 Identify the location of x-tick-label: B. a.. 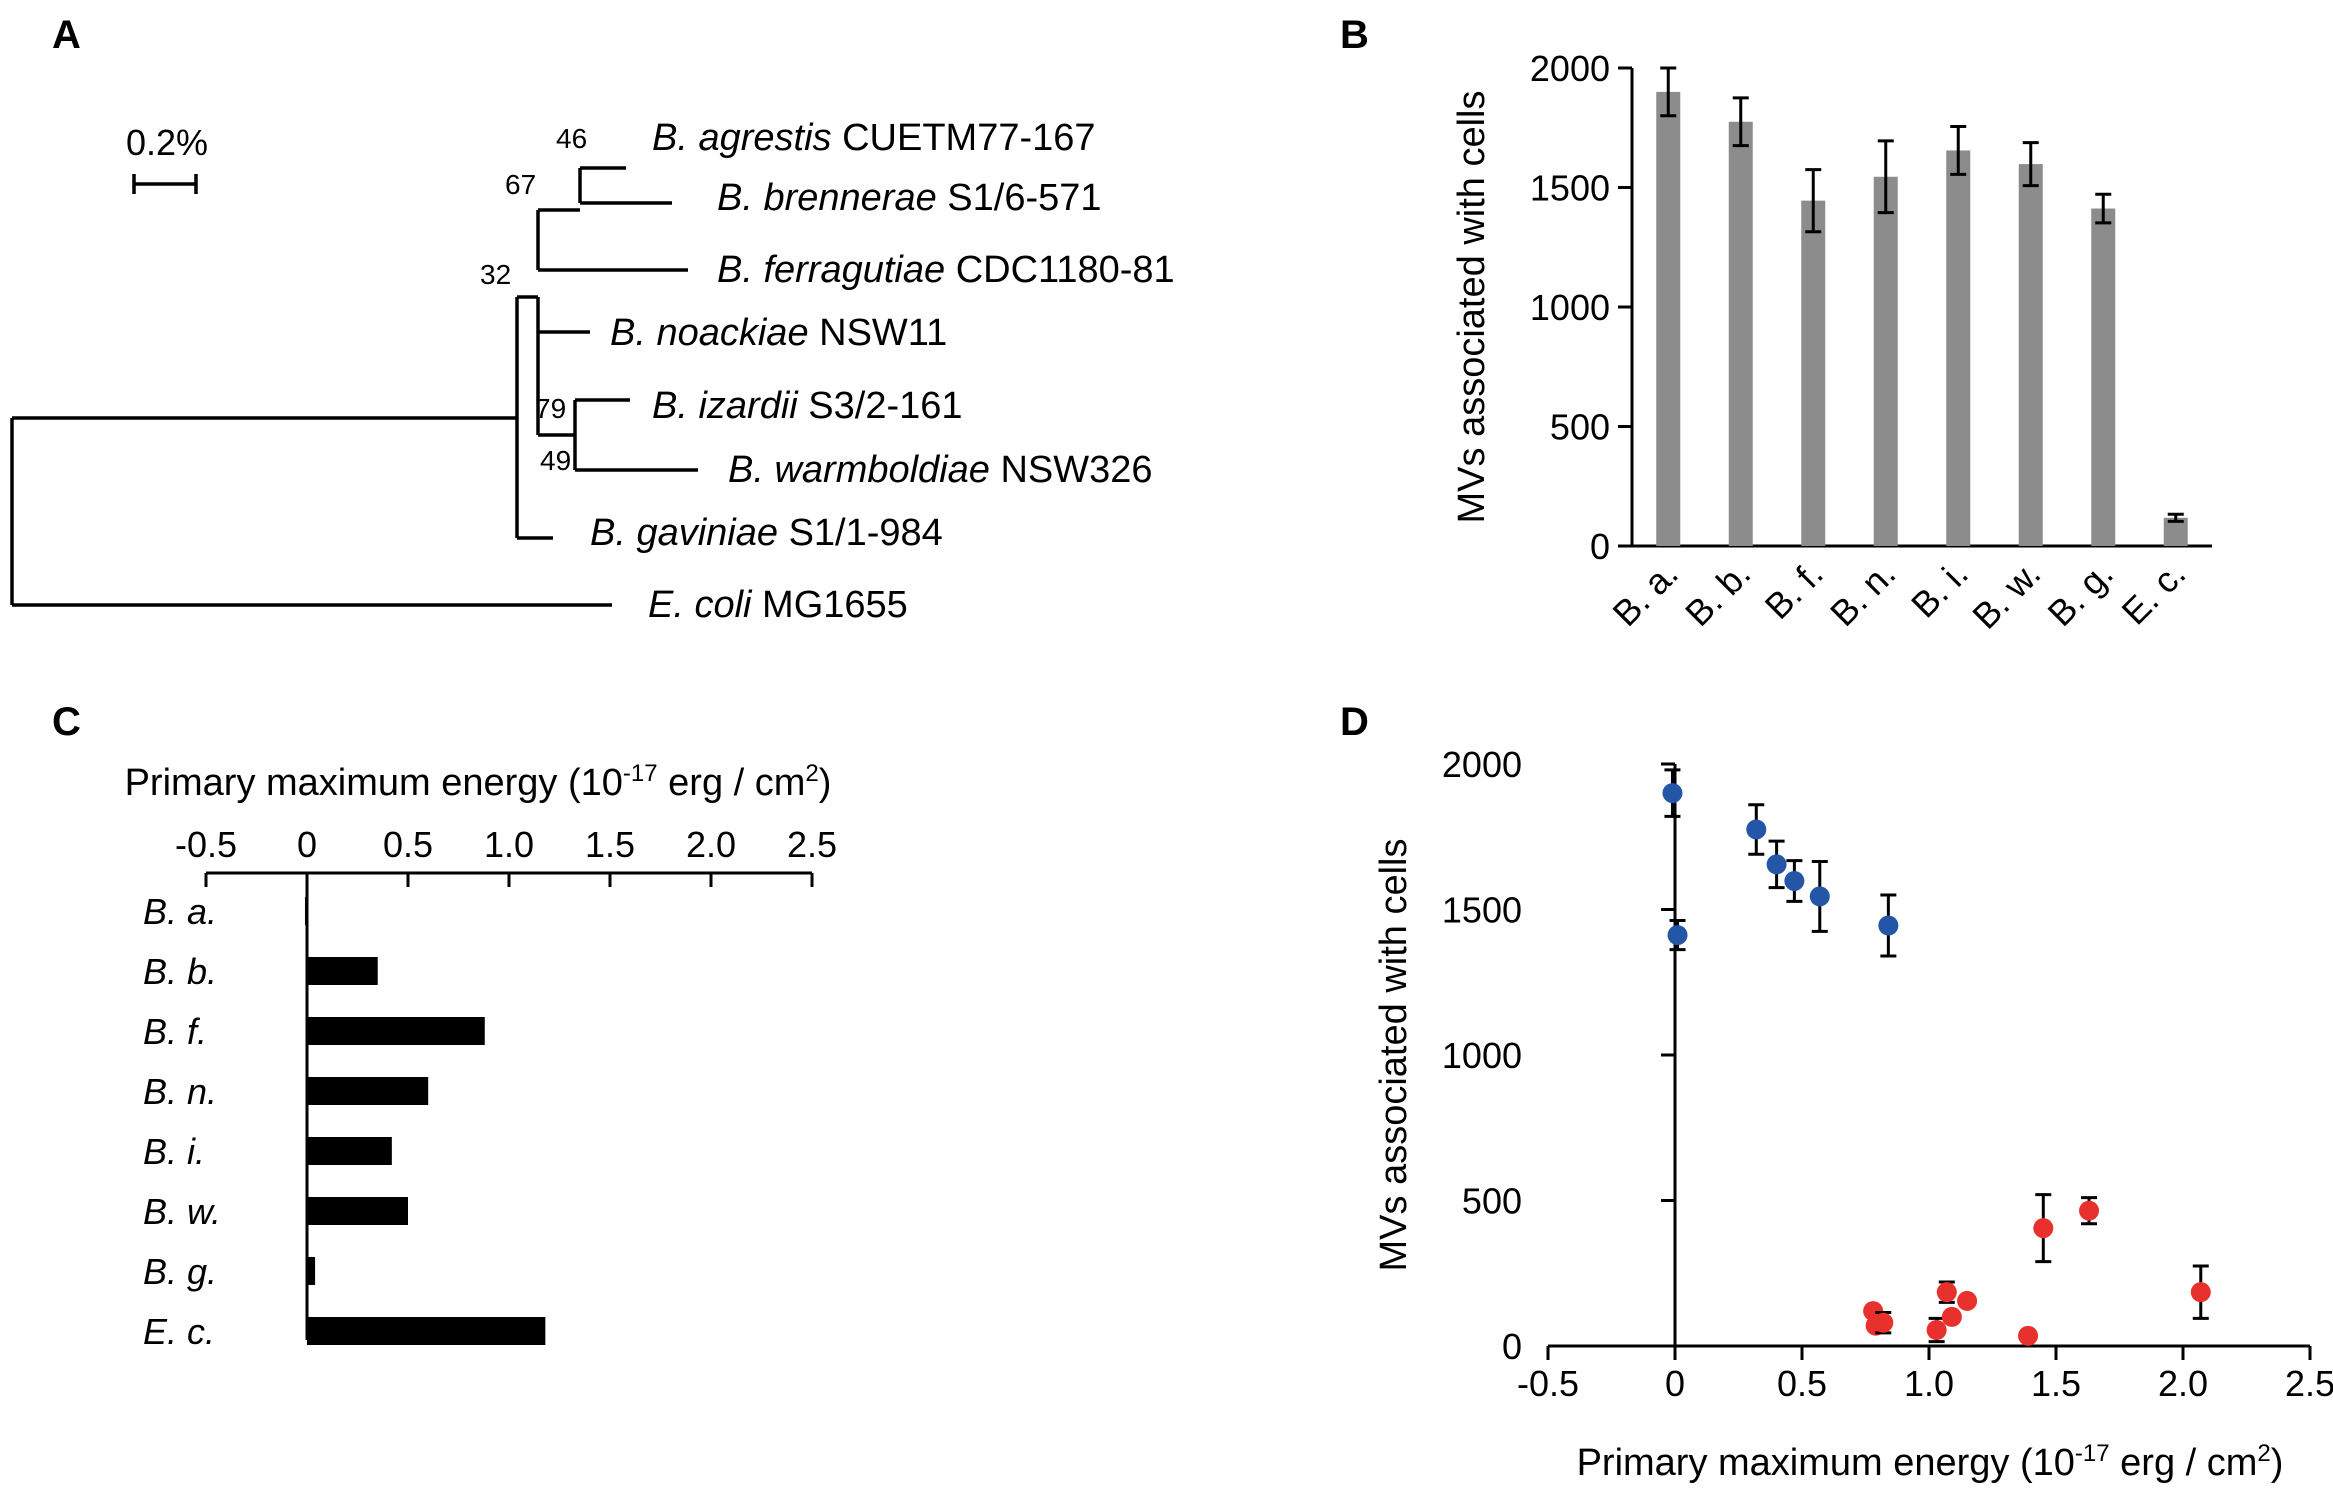
(1645, 593).